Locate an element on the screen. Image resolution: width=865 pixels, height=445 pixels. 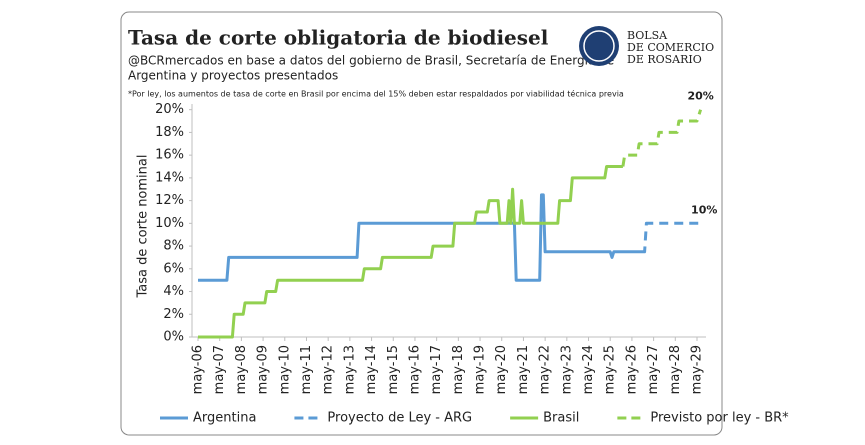
x-tick-label: may-27 is located at coordinates (653, 369).